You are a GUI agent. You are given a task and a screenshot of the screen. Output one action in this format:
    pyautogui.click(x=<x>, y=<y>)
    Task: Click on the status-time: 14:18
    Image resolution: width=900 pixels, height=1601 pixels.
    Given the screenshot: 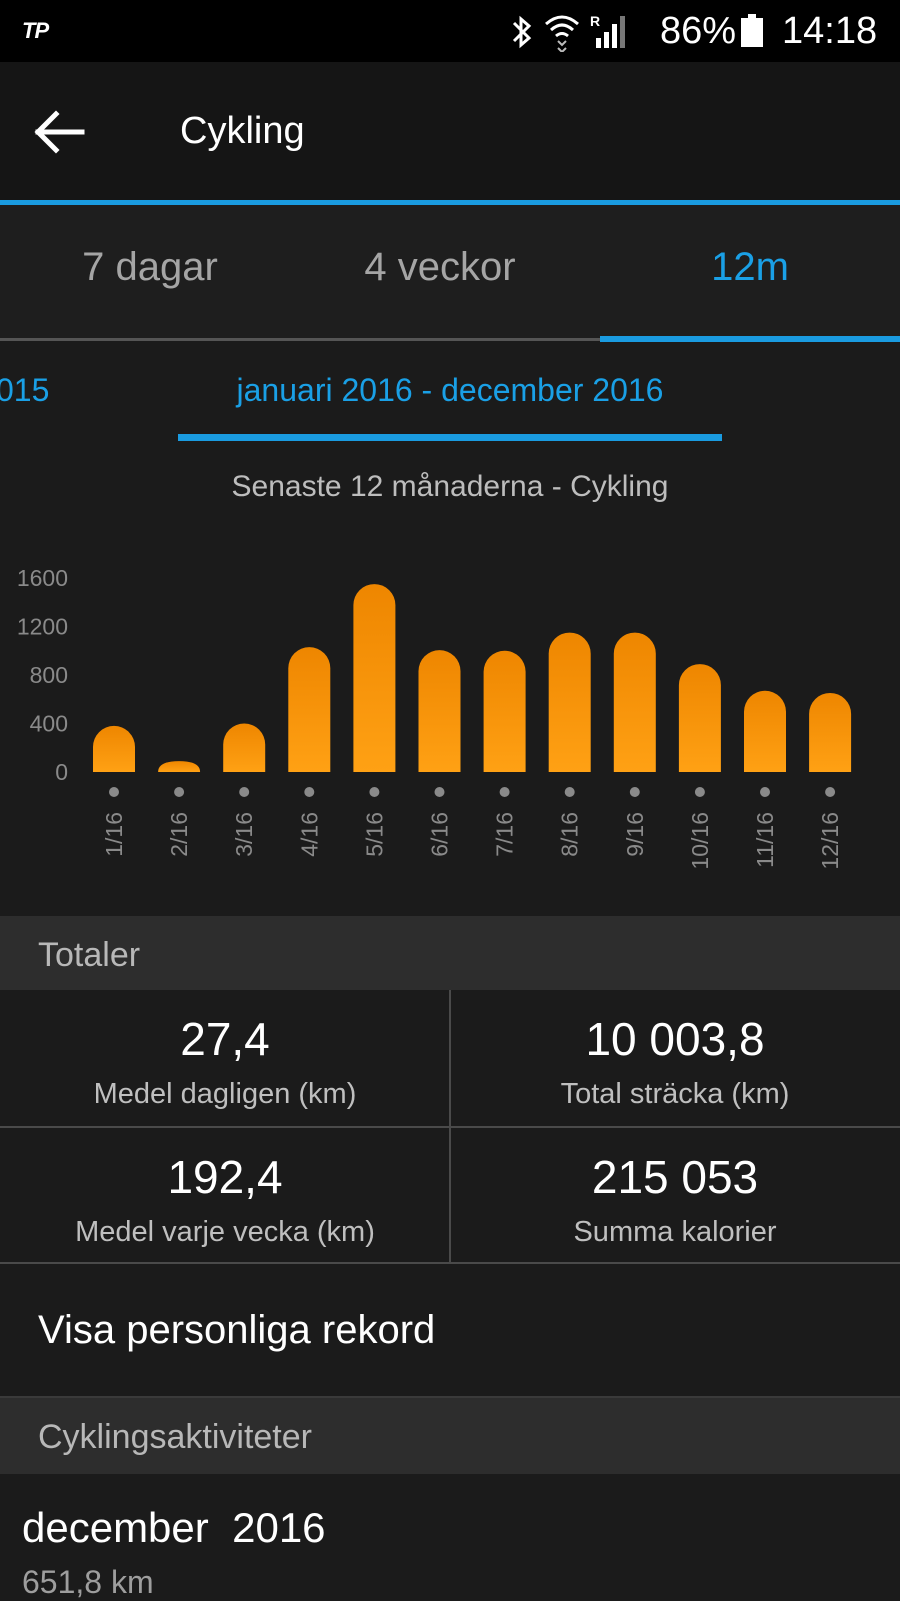 What is the action you would take?
    pyautogui.click(x=830, y=31)
    